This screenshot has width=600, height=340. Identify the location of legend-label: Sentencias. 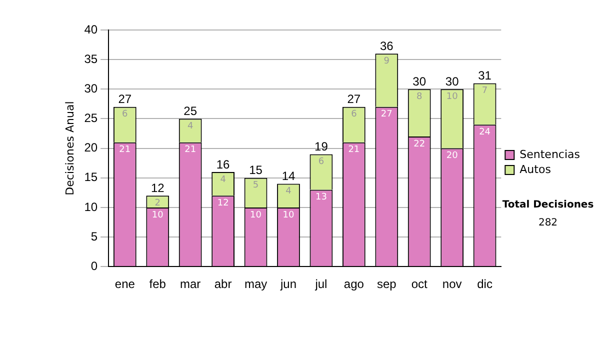
(550, 154).